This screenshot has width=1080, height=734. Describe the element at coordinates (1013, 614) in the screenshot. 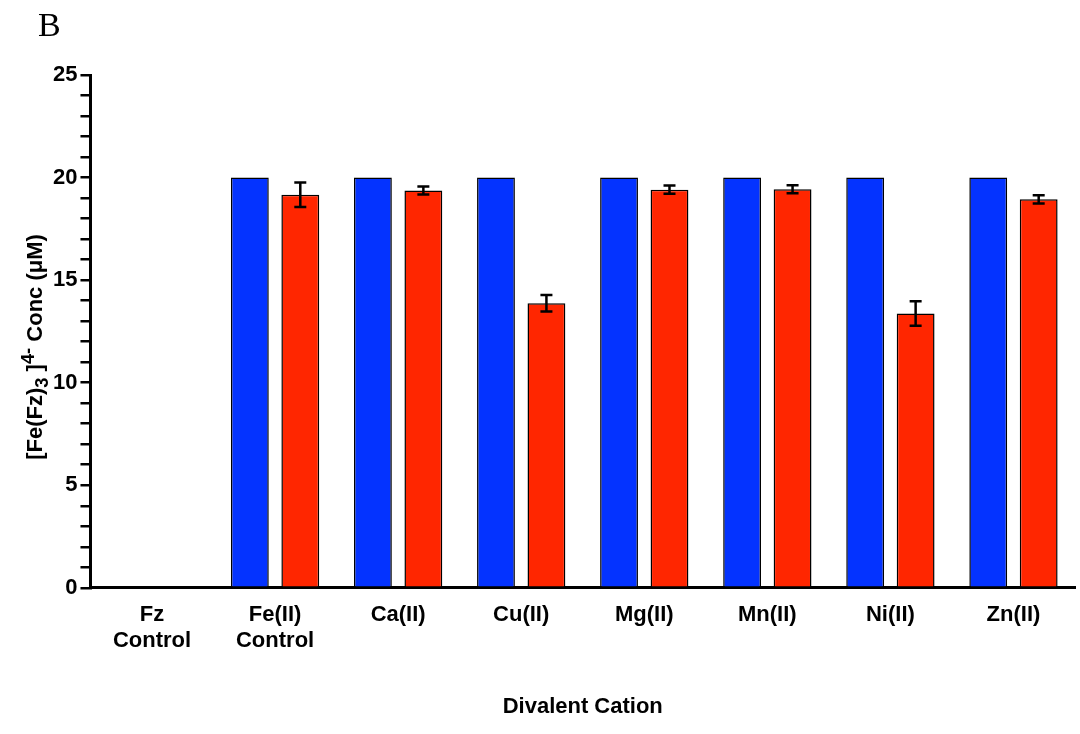

I see `x-tick-label: Zn(II)` at that location.